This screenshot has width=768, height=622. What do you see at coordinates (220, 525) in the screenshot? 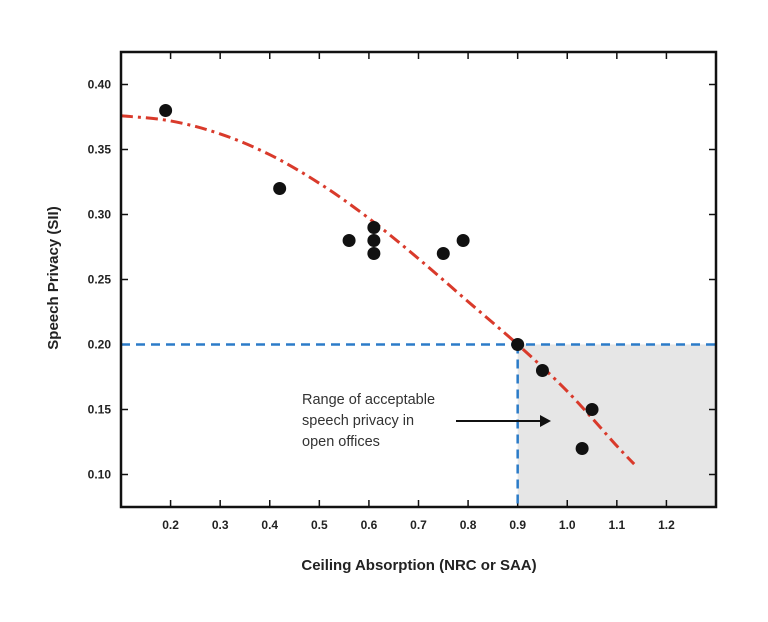
I see `x-tick-label: 0.3` at bounding box center [220, 525].